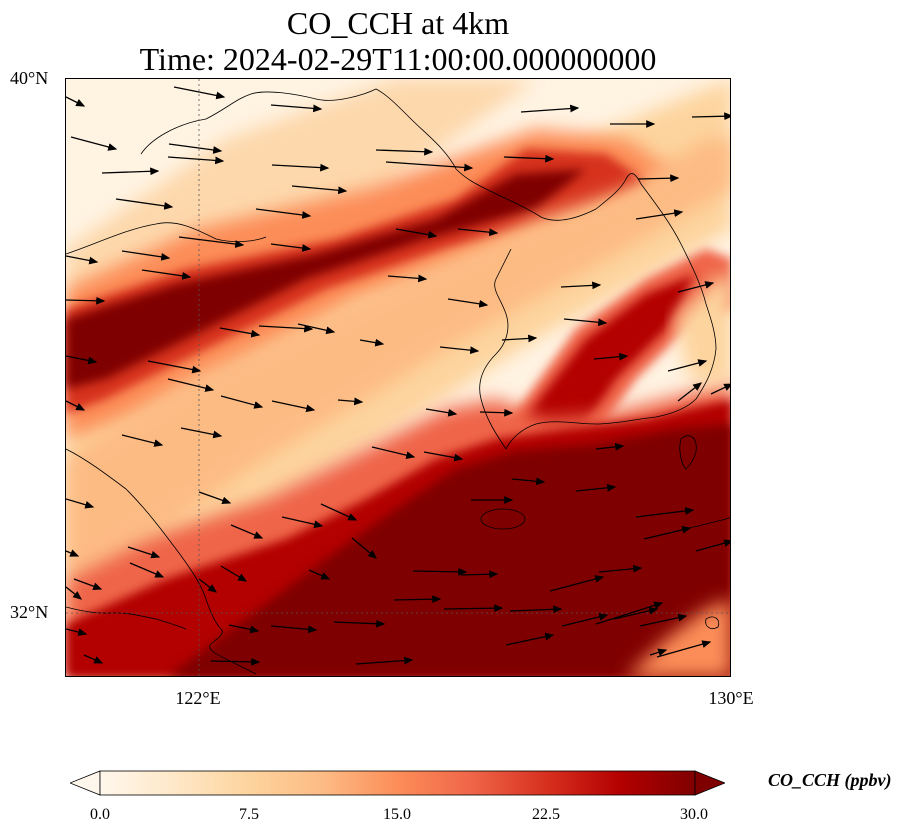 Image resolution: width=921 pixels, height=836 pixels. I want to click on map-title: CO_CCH at 4km, so click(398, 23).